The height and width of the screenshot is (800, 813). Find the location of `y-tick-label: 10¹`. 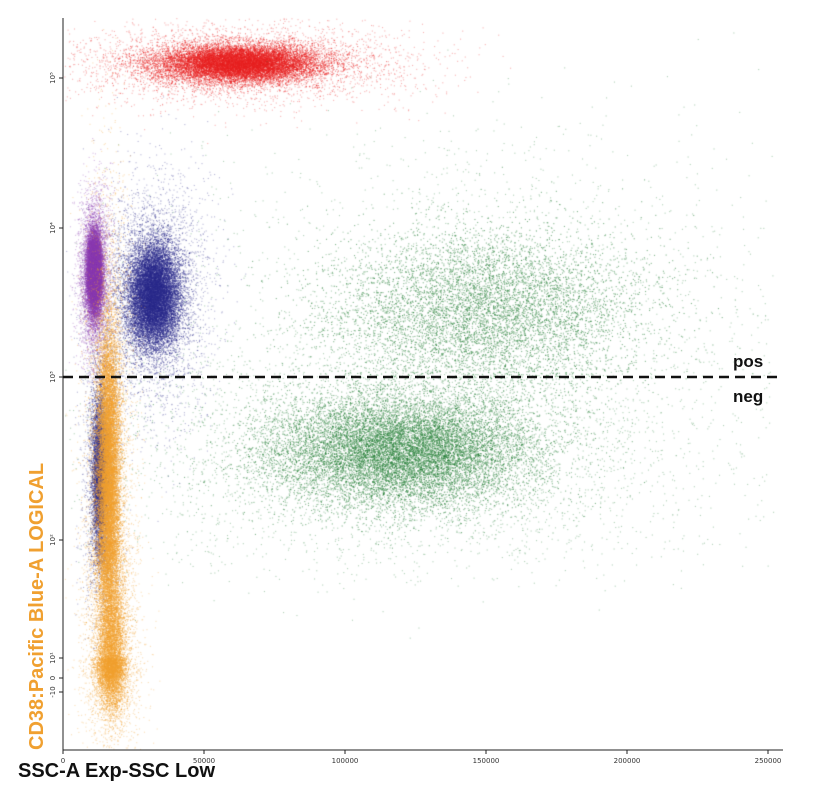

y-tick-label: 10¹ is located at coordinates (53, 658).